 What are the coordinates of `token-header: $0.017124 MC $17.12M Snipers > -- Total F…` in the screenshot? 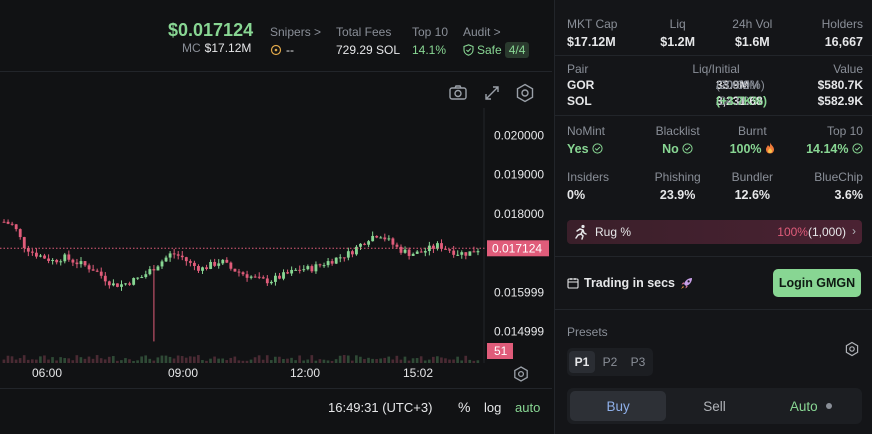 It's located at (276, 36).